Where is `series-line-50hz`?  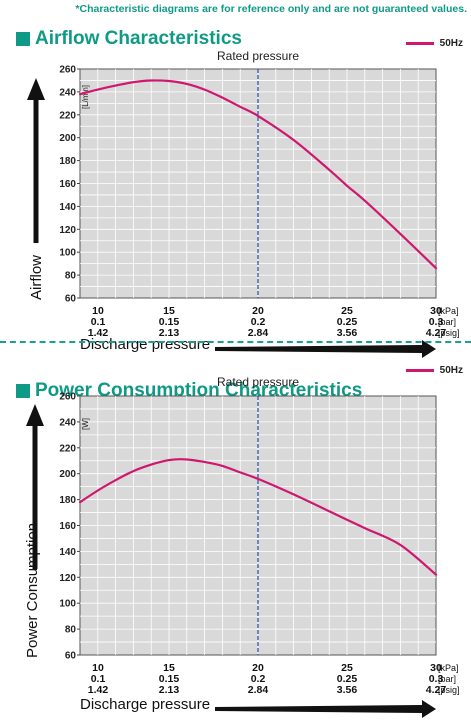 series-line-50hz is located at coordinates (258, 517).